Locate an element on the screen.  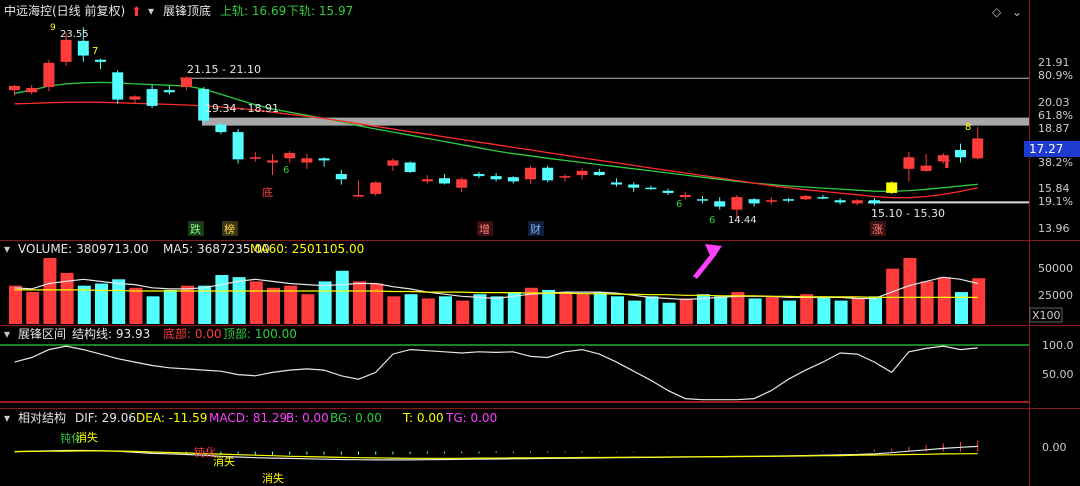
zone-label: 展锋区间 is located at coordinates (42, 334).